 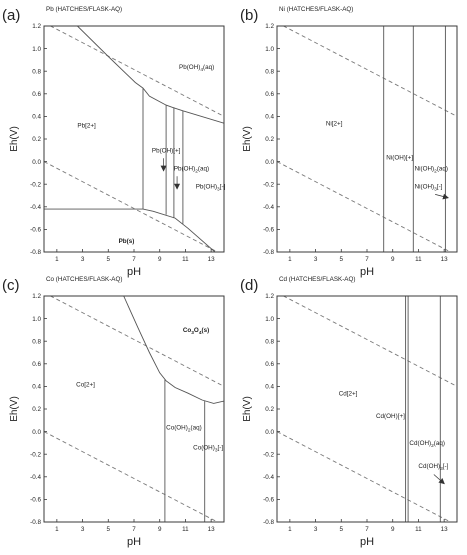 I want to click on panel-letter: (c), so click(x=11, y=285).